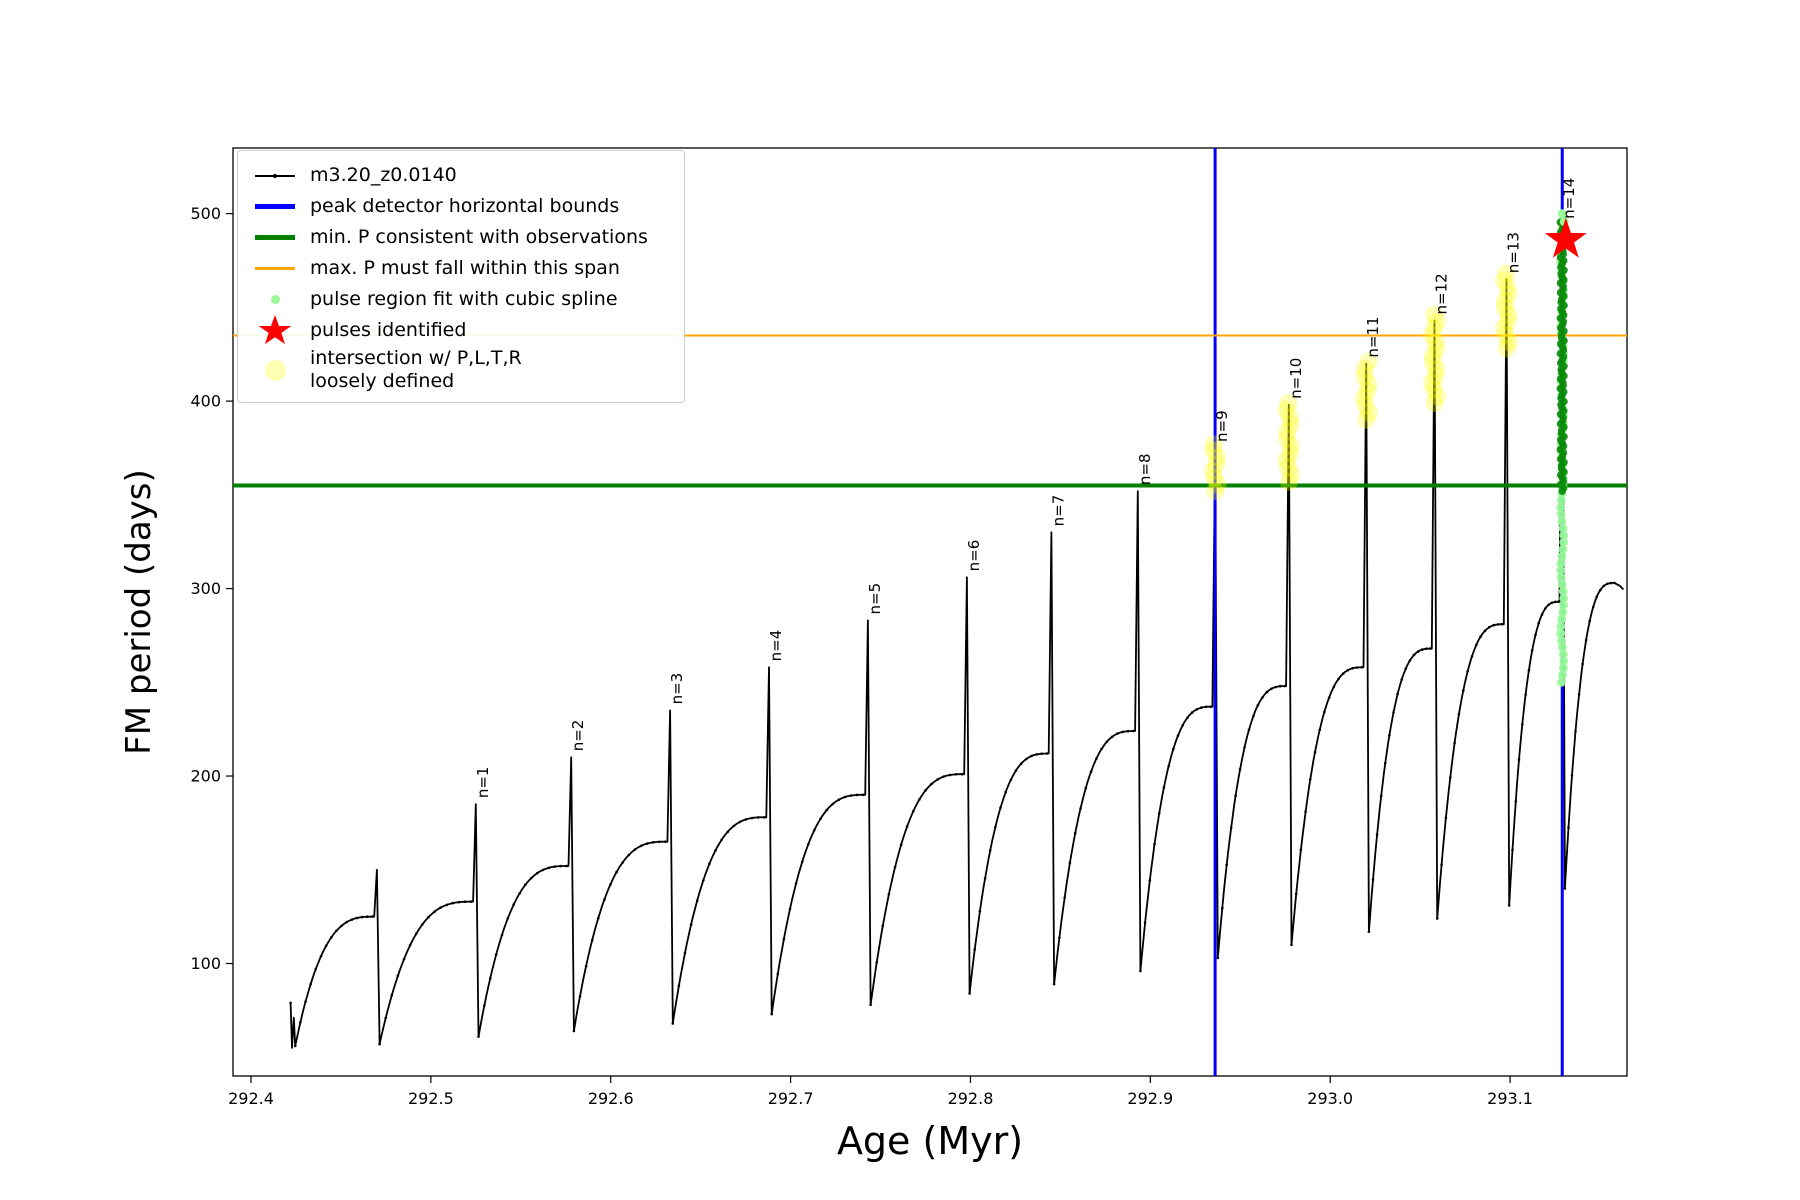  Describe the element at coordinates (383, 174) in the screenshot. I see `legend-label-series: m3.20_z0.0140` at that location.